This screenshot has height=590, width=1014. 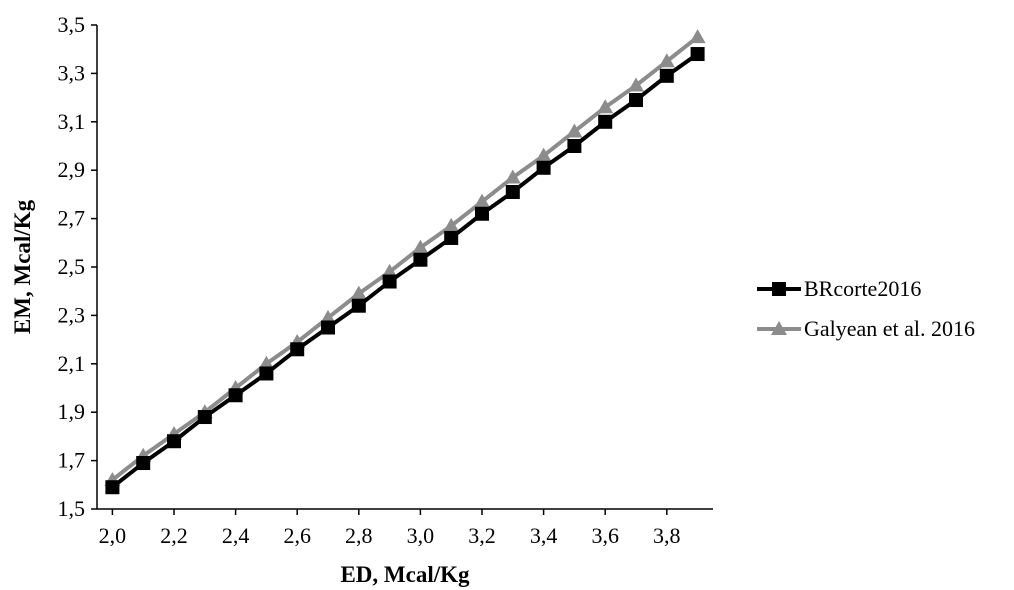 What do you see at coordinates (405, 574) in the screenshot?
I see `x-axis-title: ED, Mcal/Kg` at bounding box center [405, 574].